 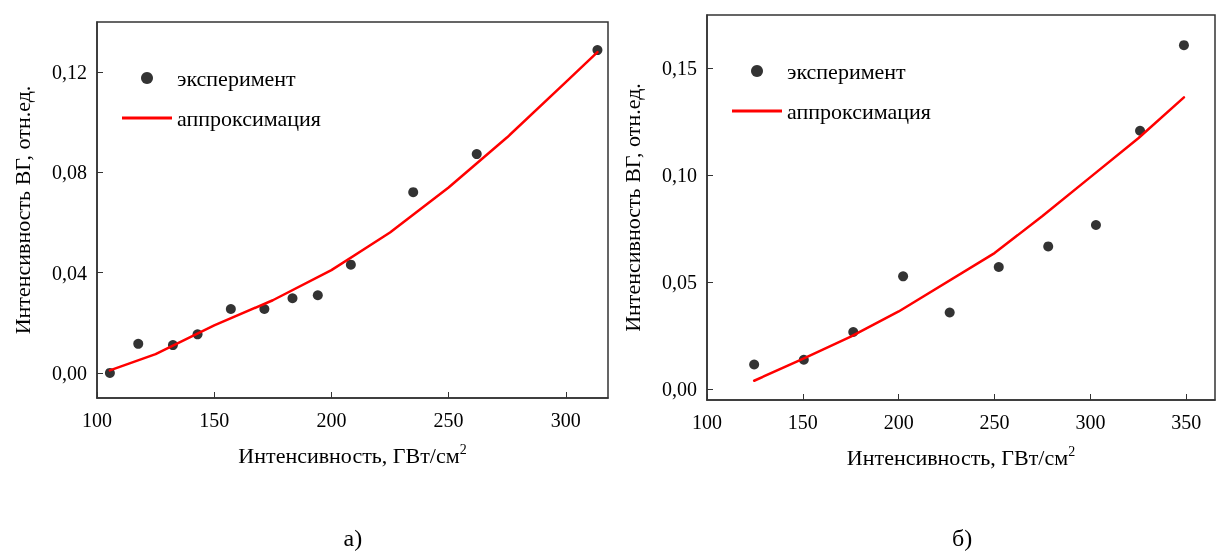 I want to click on y-tick-label: 0,04, so click(x=69, y=272).